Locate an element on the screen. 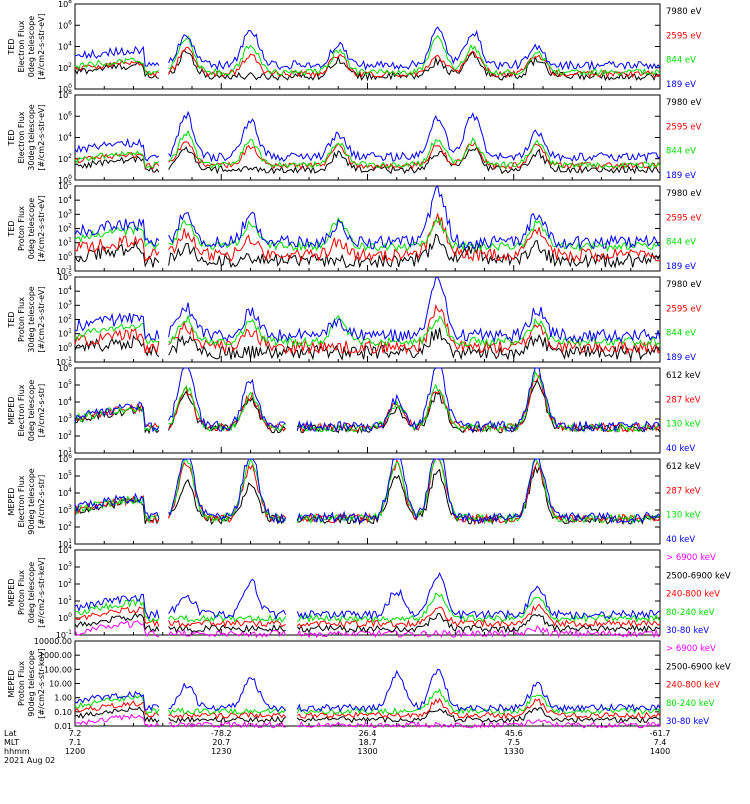 The height and width of the screenshot is (804, 750). footer-value: 1300 is located at coordinates (367, 751).